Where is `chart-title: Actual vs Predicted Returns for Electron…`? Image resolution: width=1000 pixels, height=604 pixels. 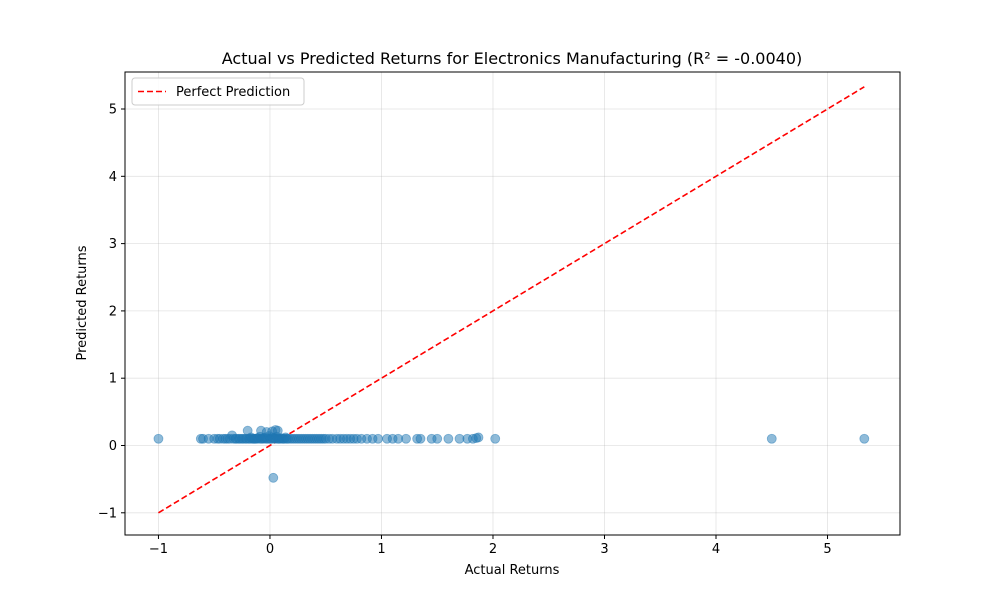 chart-title: Actual vs Predicted Returns for Electron… is located at coordinates (512, 58).